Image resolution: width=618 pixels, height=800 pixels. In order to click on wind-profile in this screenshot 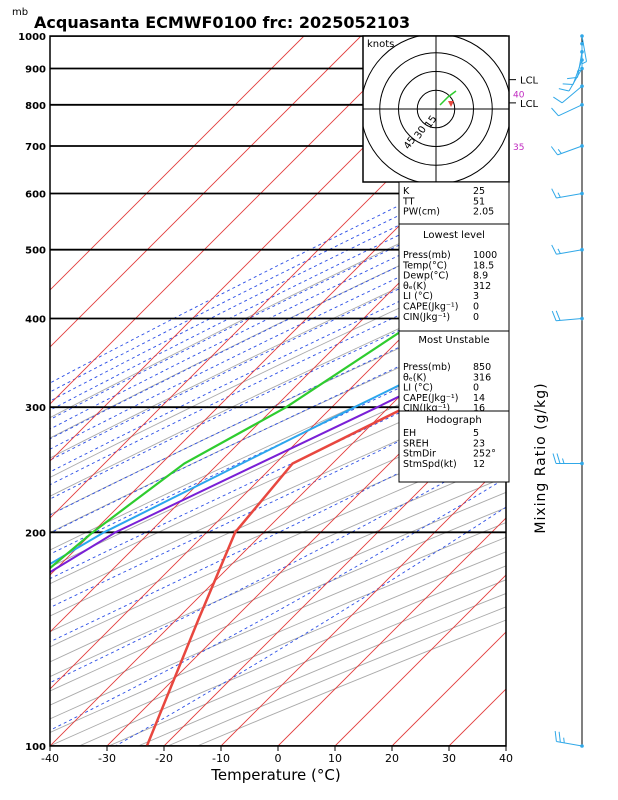, I will do `click(569, 391)`.